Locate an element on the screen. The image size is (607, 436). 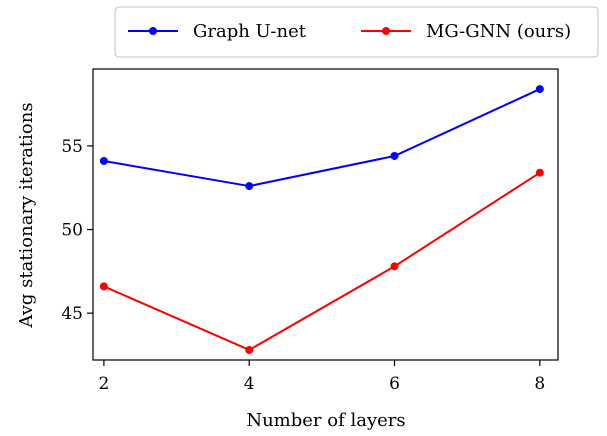
x-axis-label: Number of layers is located at coordinates (325, 420).